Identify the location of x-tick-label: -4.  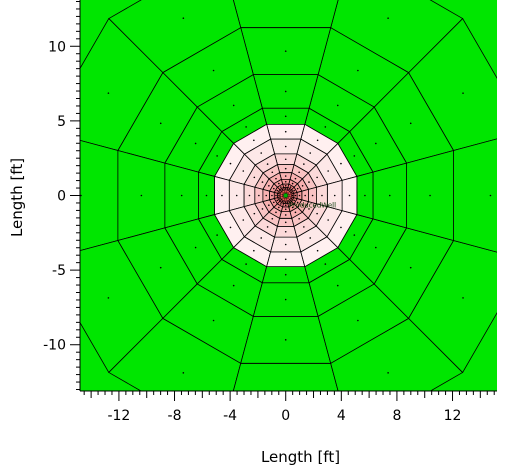
(230, 416).